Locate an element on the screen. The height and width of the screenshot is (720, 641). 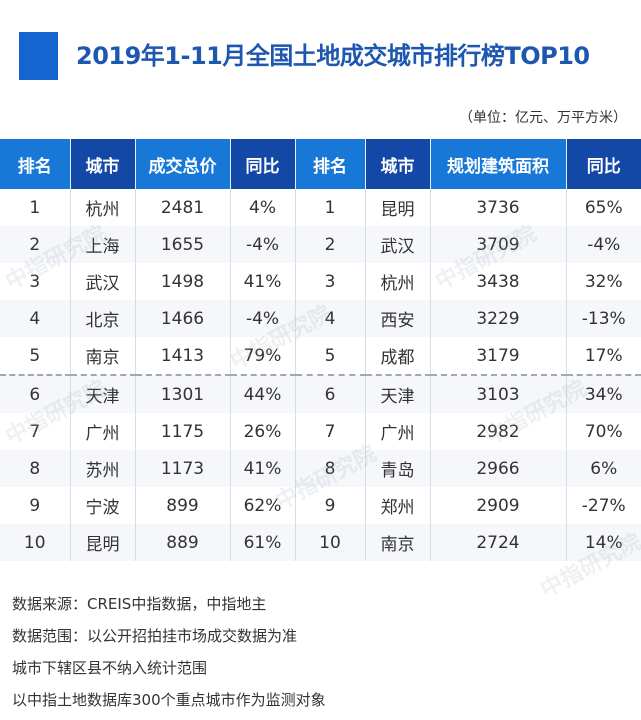
cell-rank: 2 is located at coordinates (35, 244).